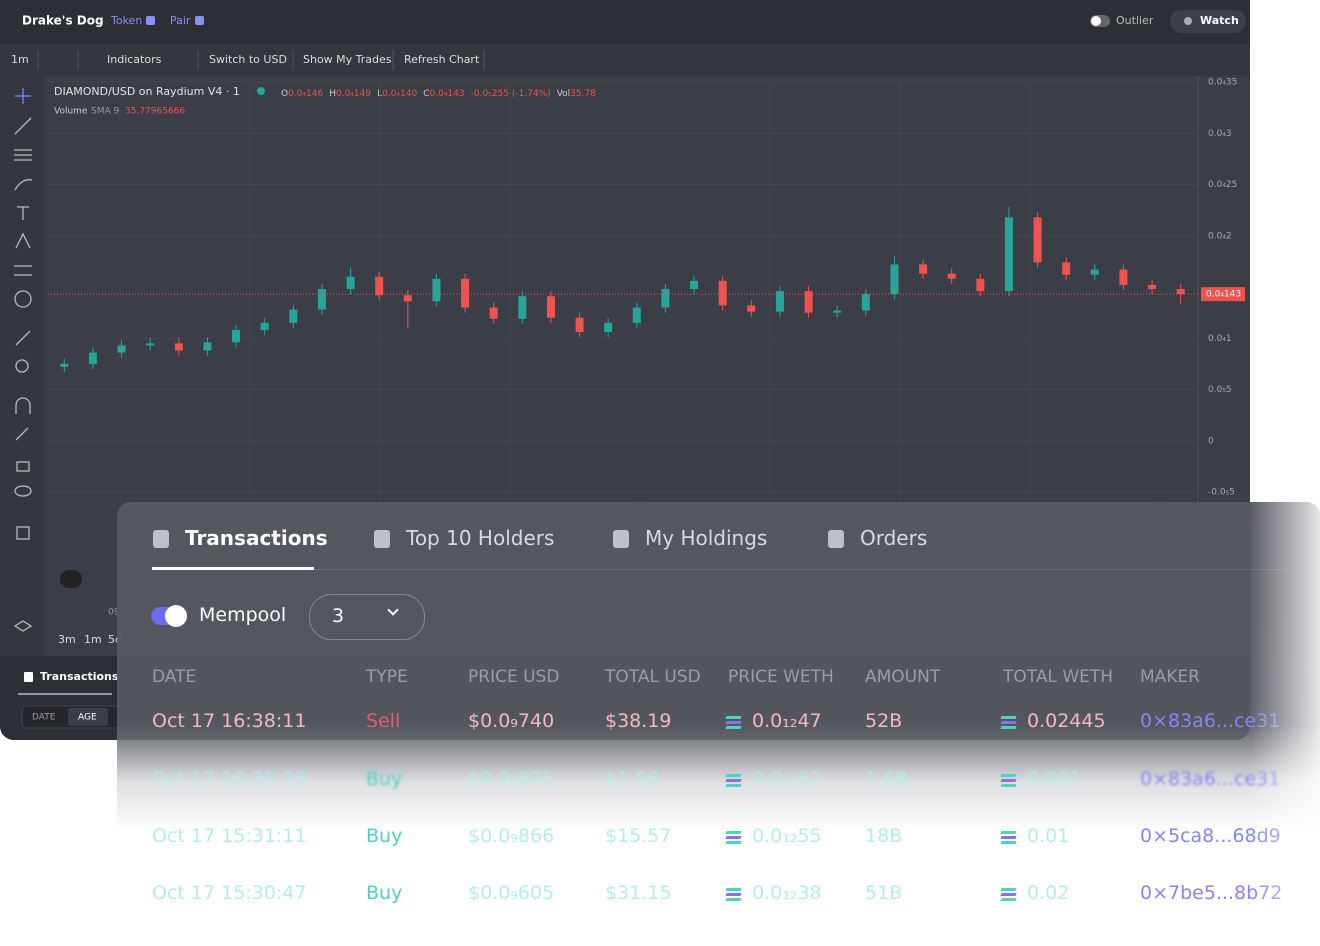 The height and width of the screenshot is (946, 1320). What do you see at coordinates (480, 538) in the screenshot?
I see `tab: Top 10 Holders` at bounding box center [480, 538].